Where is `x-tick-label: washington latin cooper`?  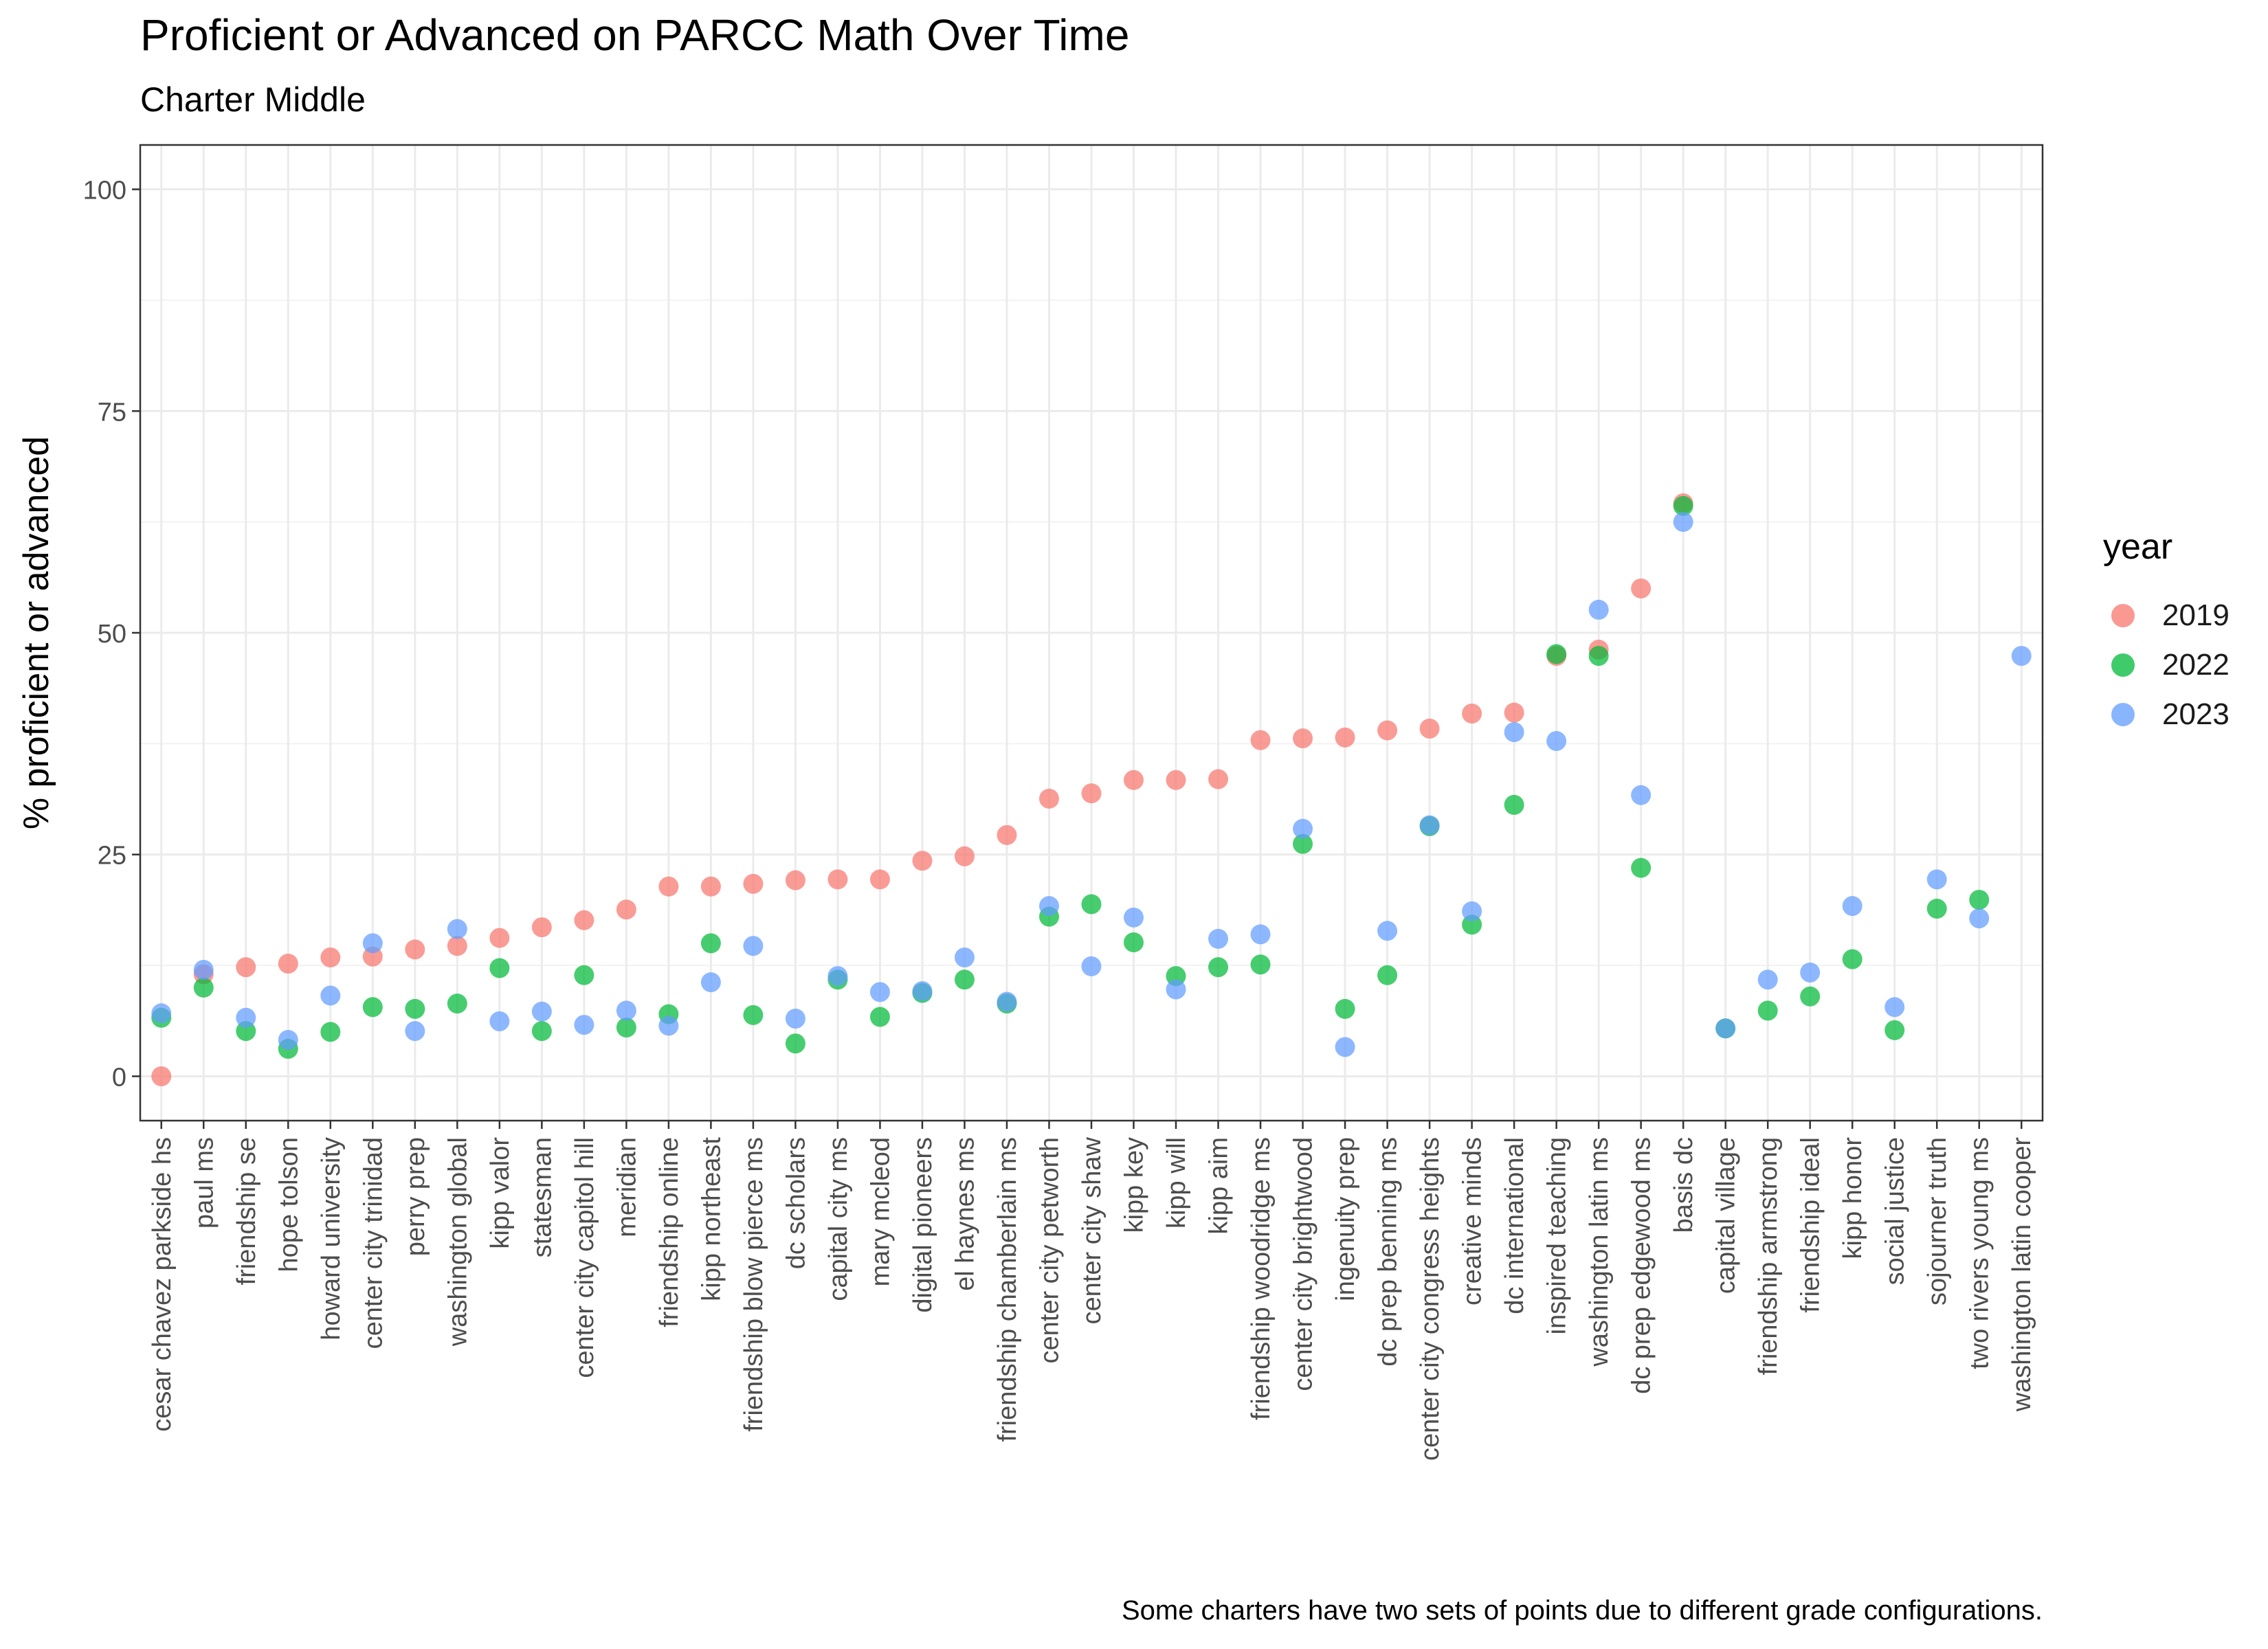 x-tick-label: washington latin cooper is located at coordinates (2022, 1275).